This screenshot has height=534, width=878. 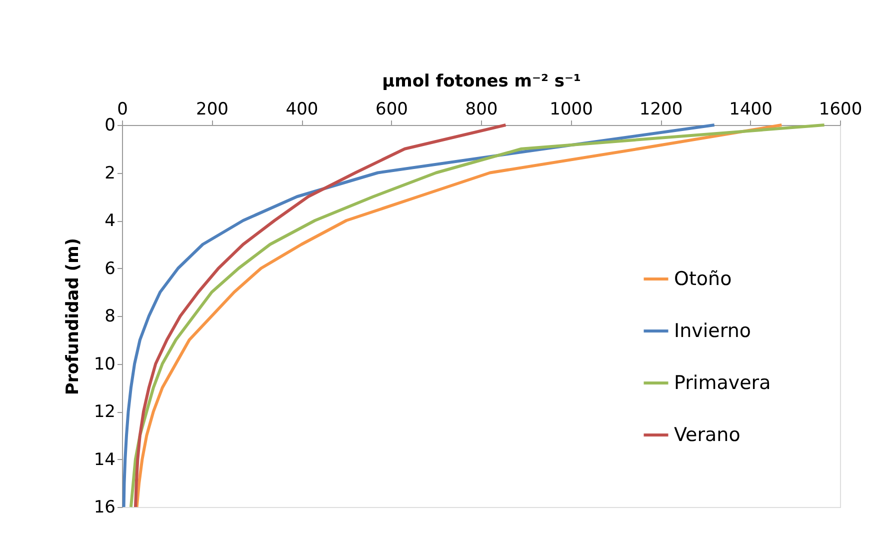 I want to click on y-tick-label: 16, so click(x=105, y=508).